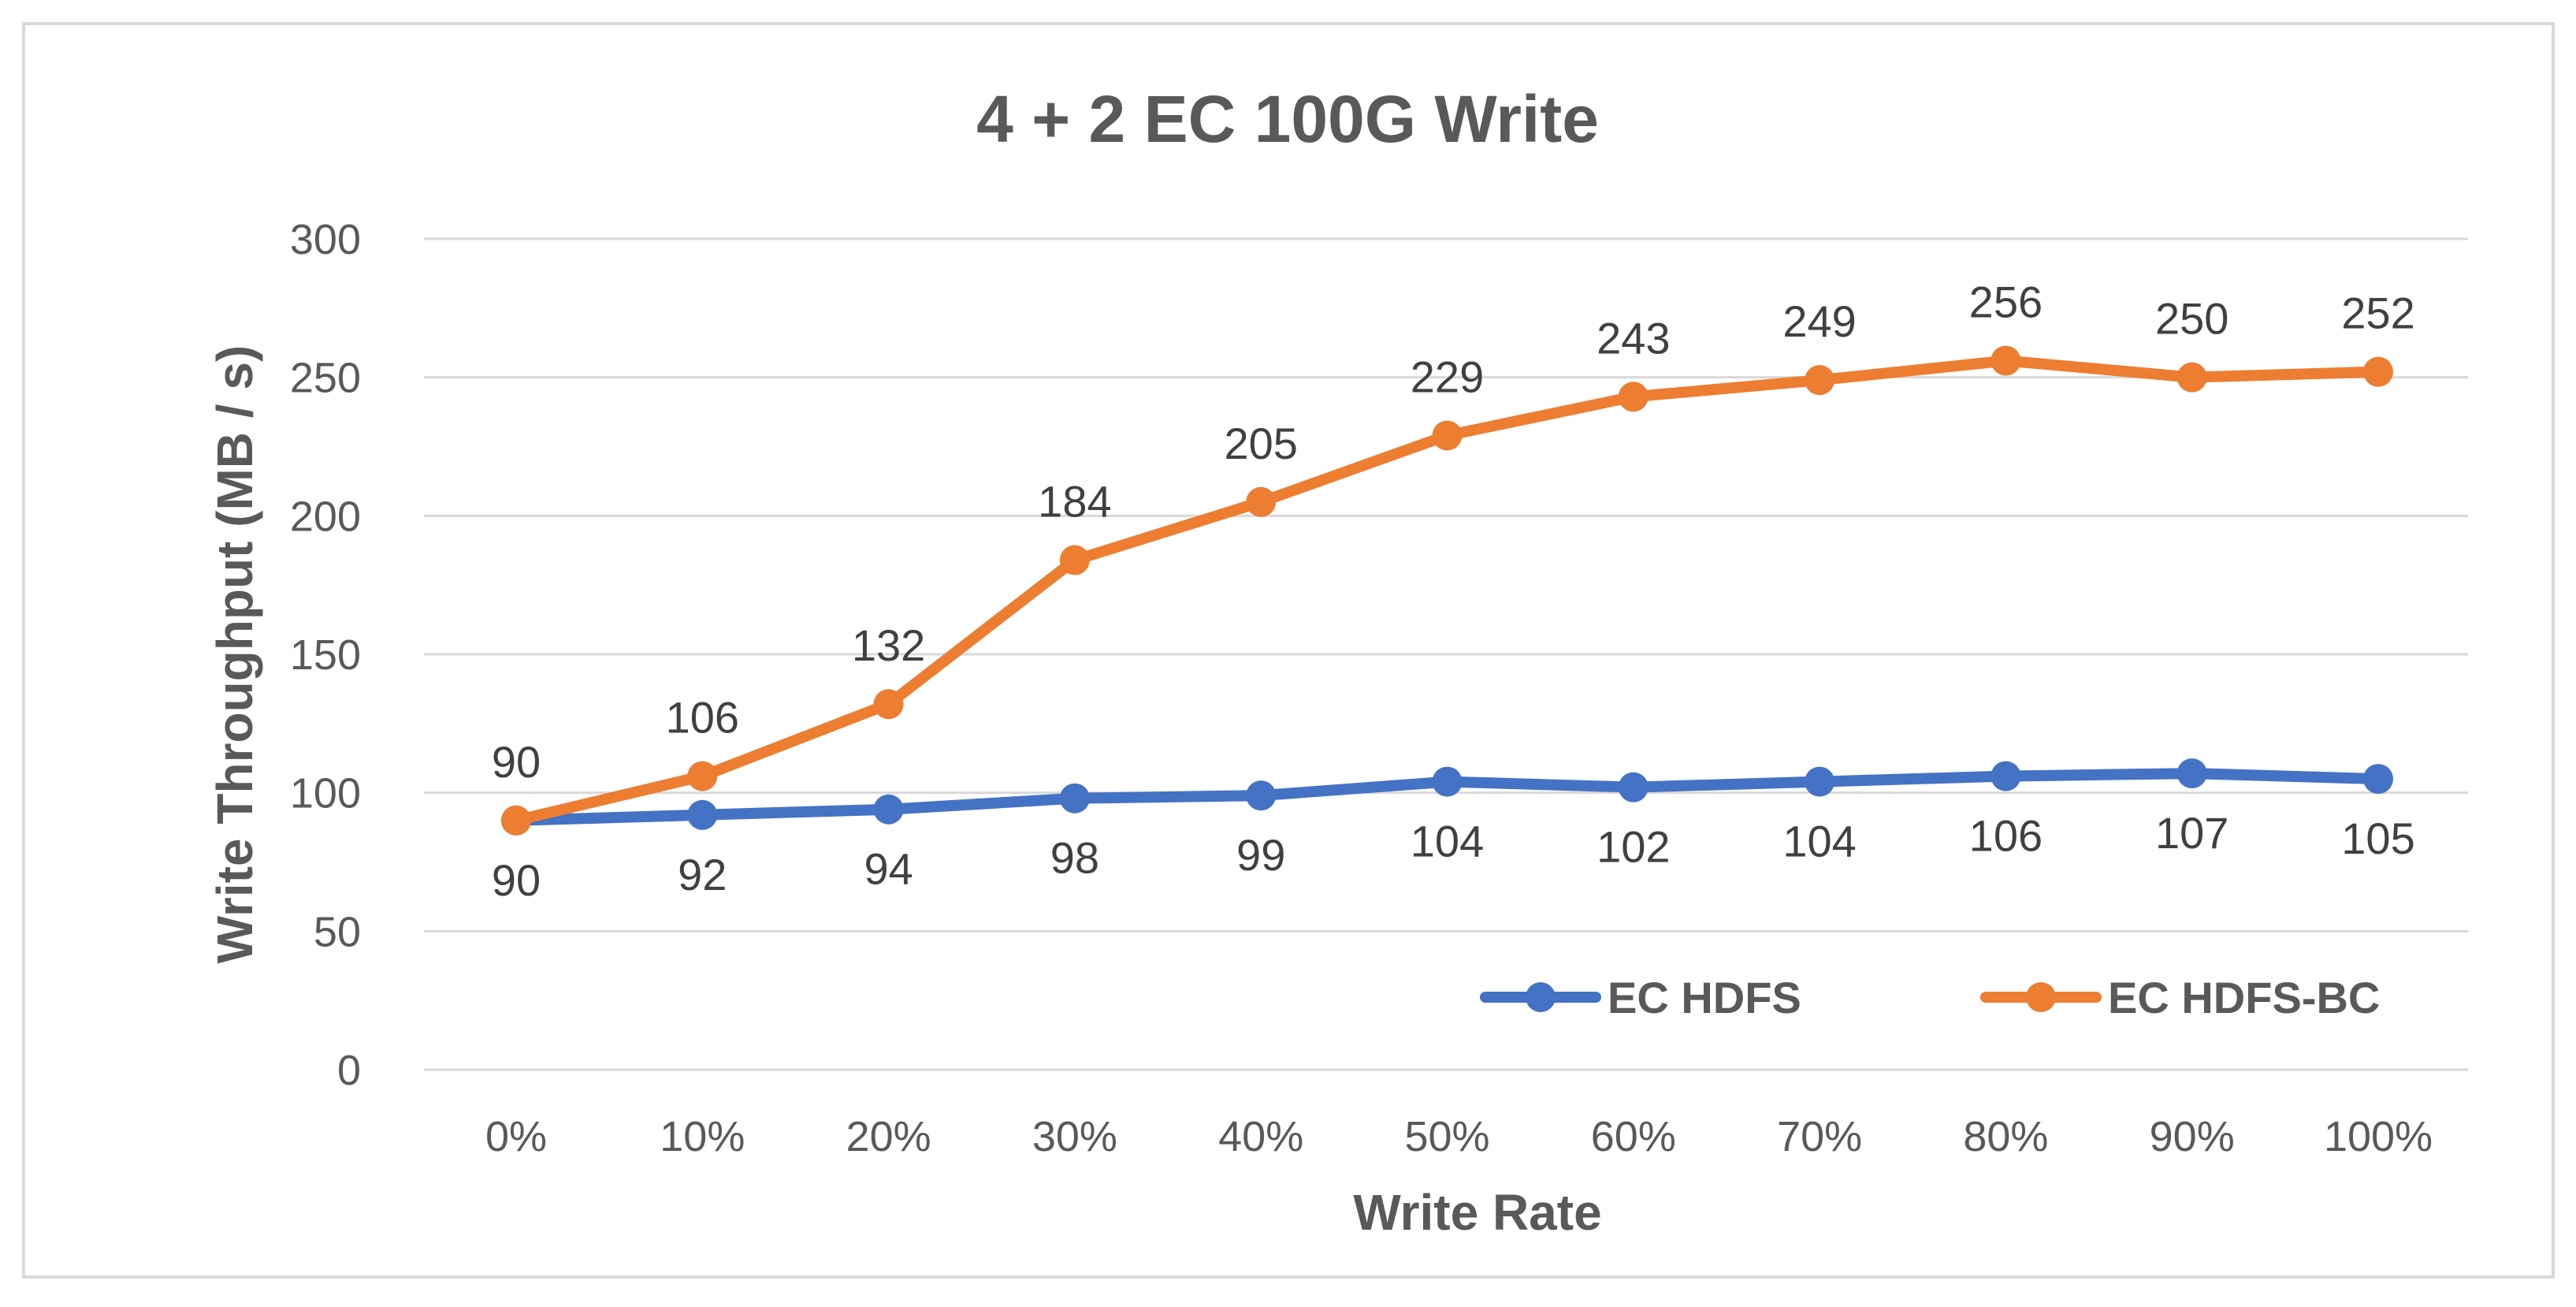  I want to click on data-label: 205, so click(1260, 443).